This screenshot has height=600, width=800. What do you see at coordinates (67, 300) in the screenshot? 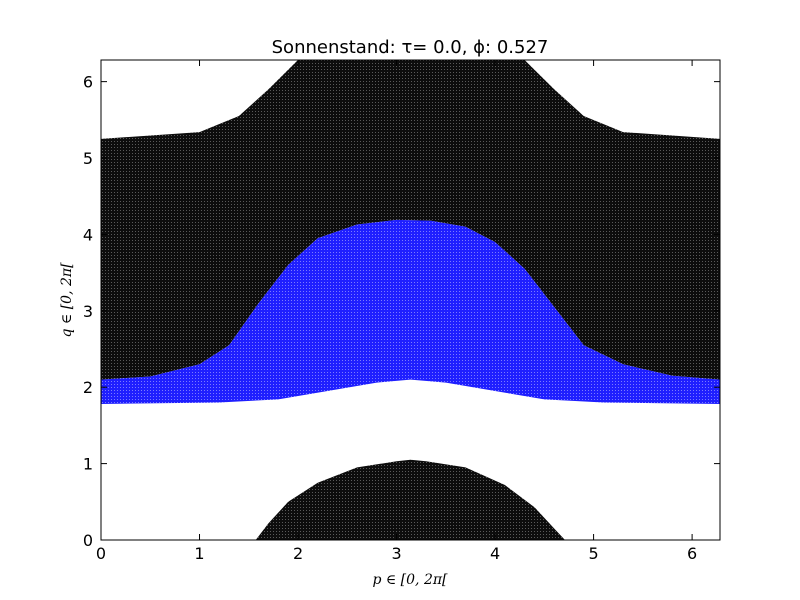
I see `y-axis-label: q ∈ [0, 2π[` at bounding box center [67, 300].